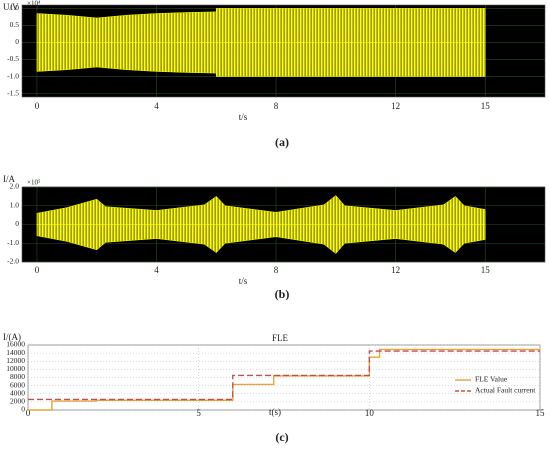 Image resolution: width=550 pixels, height=451 pixels. What do you see at coordinates (17, 392) in the screenshot?
I see `y-tick-label: 4000` at bounding box center [17, 392].